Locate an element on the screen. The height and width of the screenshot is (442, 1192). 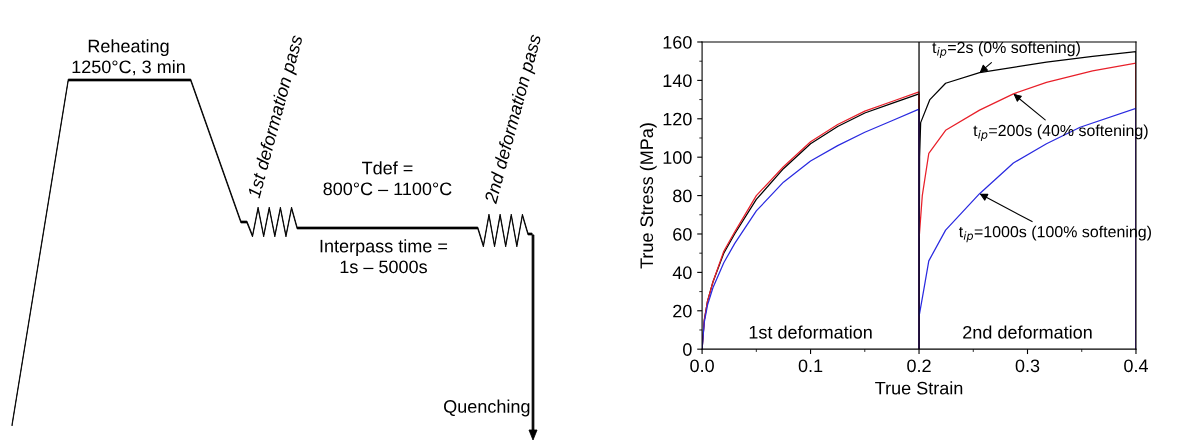
y-tick-label: 140 is located at coordinates (677, 81).